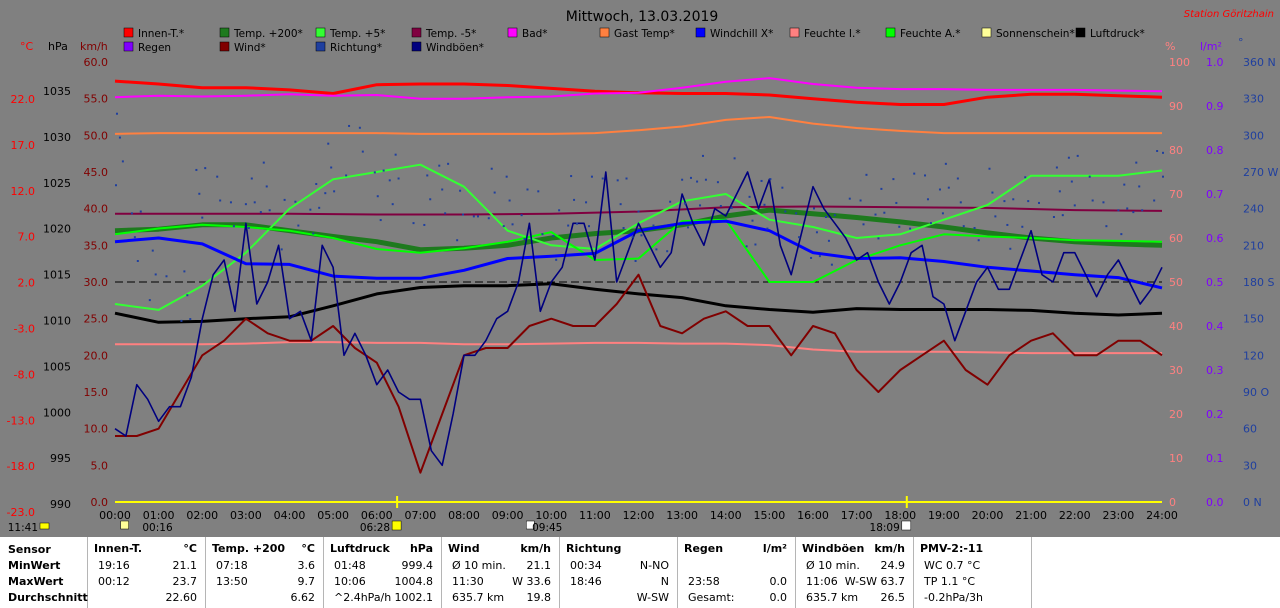  Describe the element at coordinates (973, 572) in the screenshot. I see `summary-column: PMV-2:-11 WC 0.7 °C TP 1.1 °C -0.2hPa/3h` at that location.